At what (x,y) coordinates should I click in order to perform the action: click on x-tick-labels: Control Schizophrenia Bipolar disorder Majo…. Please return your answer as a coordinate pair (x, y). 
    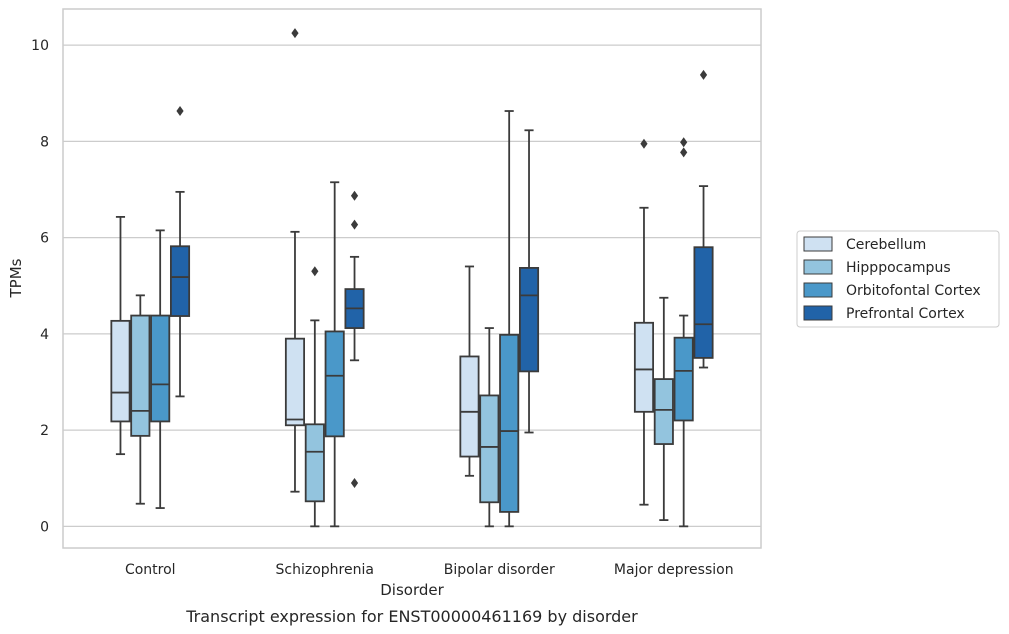
    Looking at the image, I should click on (429, 570).